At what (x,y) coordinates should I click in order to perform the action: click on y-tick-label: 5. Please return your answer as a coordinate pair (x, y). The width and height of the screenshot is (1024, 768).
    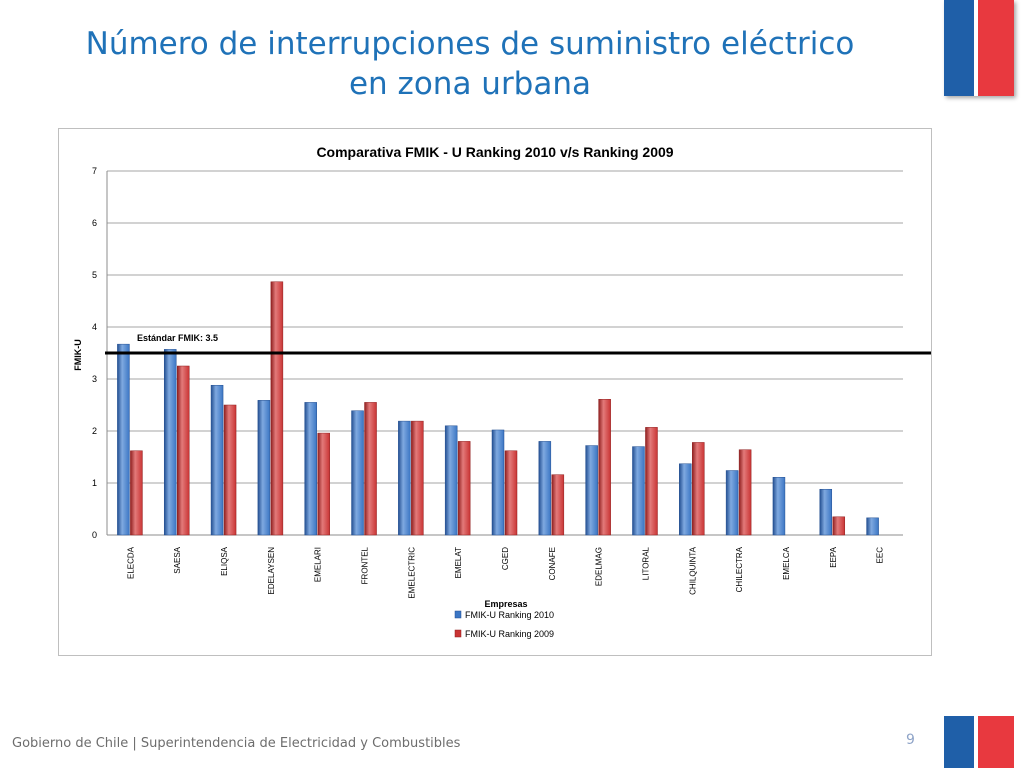
    Looking at the image, I should click on (94, 275).